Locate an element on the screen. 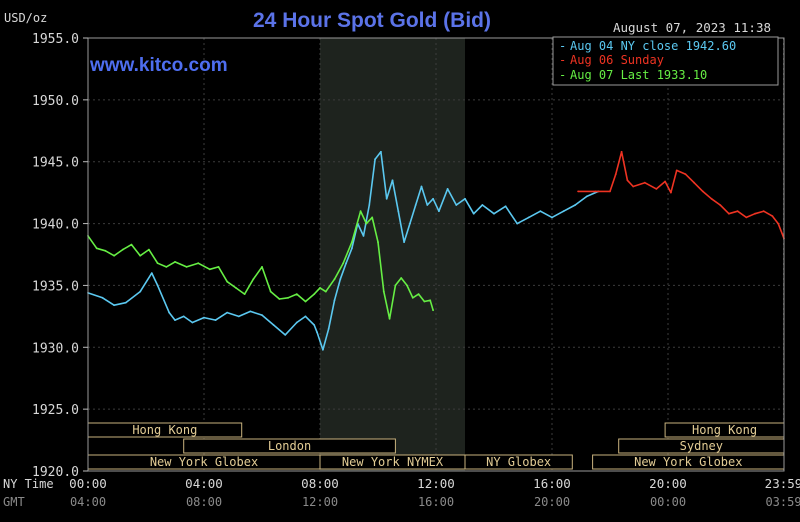 This screenshot has height=522, width=800. session-label: Sydney is located at coordinates (701, 446).